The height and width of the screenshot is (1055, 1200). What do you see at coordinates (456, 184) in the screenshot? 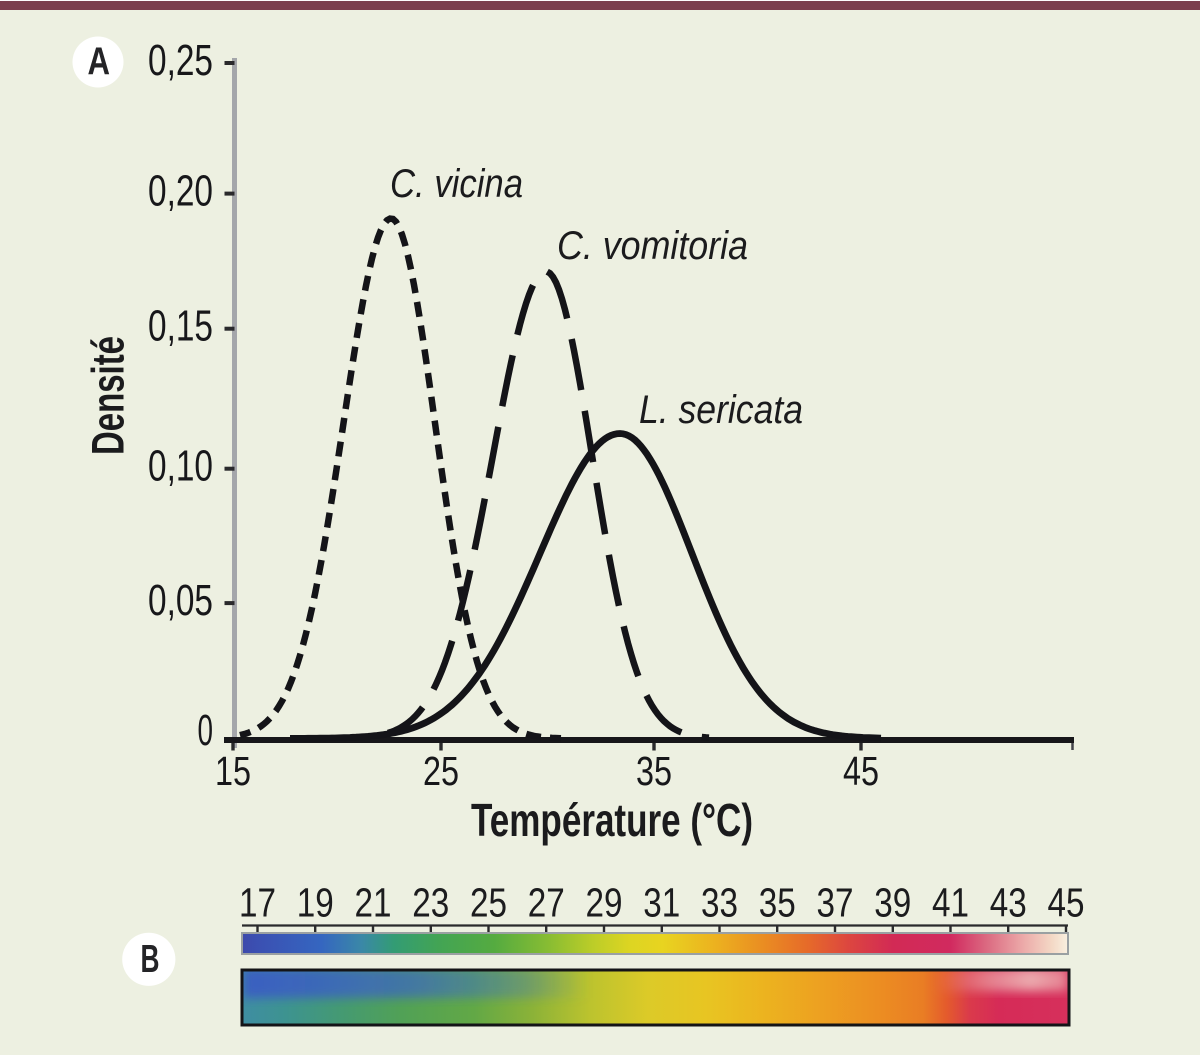
I see `svg-text: C. vicina` at bounding box center [456, 184].